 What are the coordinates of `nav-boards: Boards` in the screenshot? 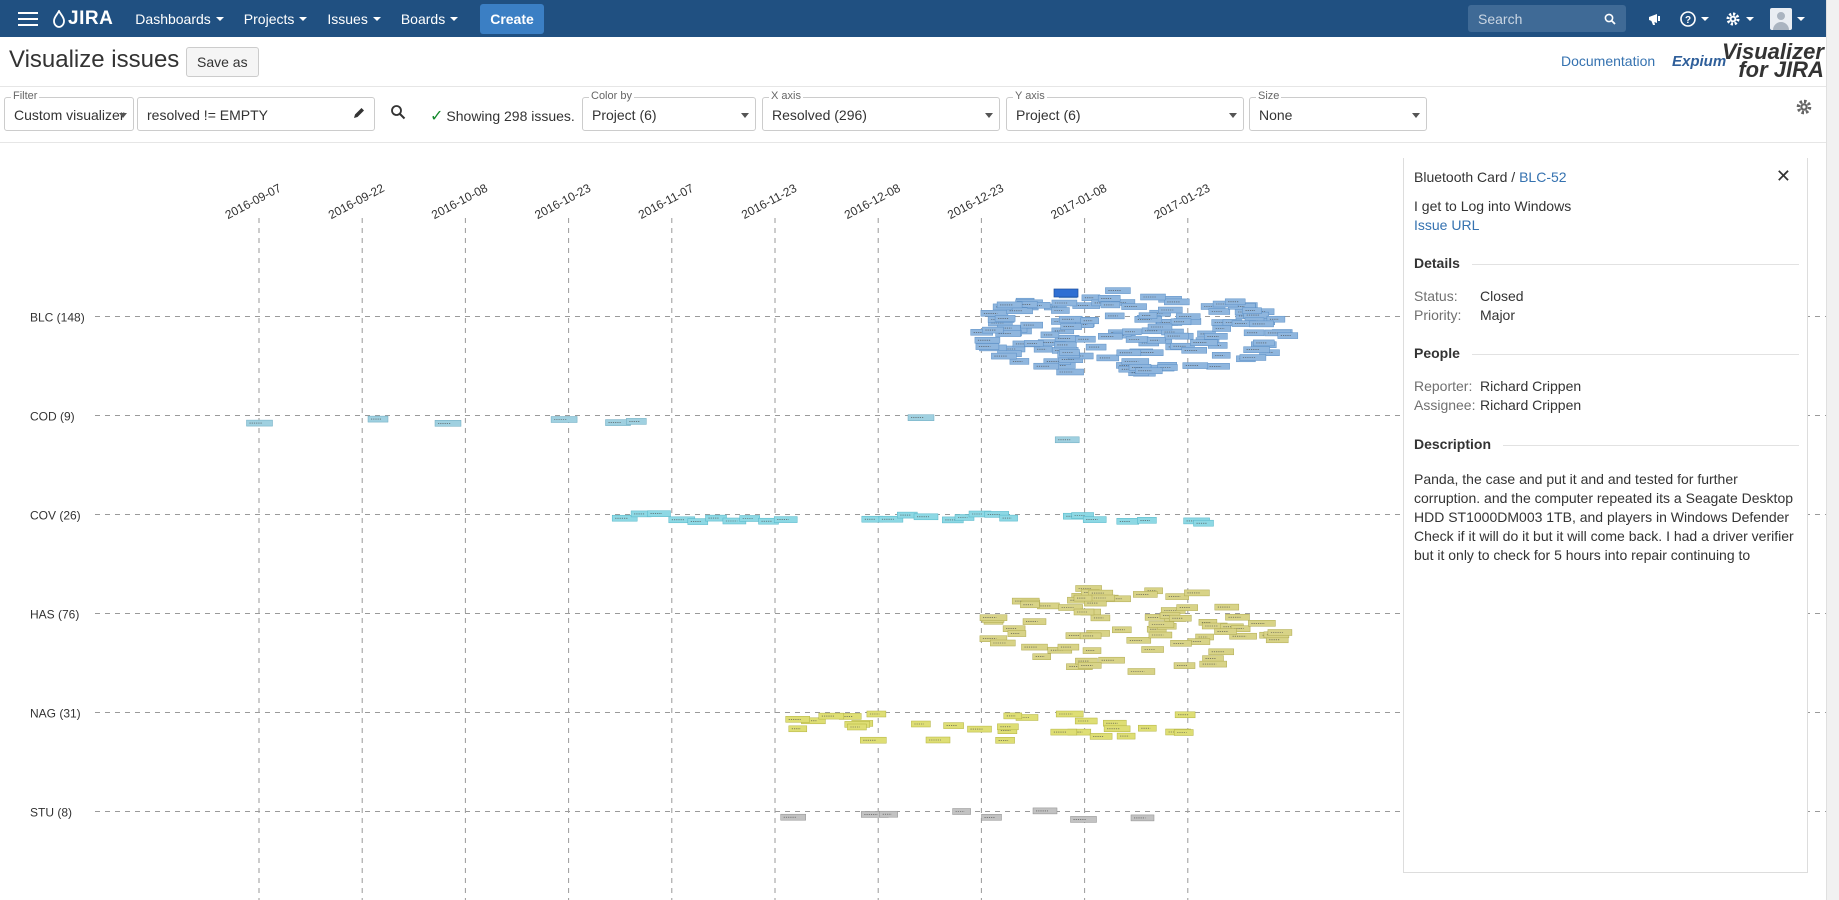 It's located at (429, 19).